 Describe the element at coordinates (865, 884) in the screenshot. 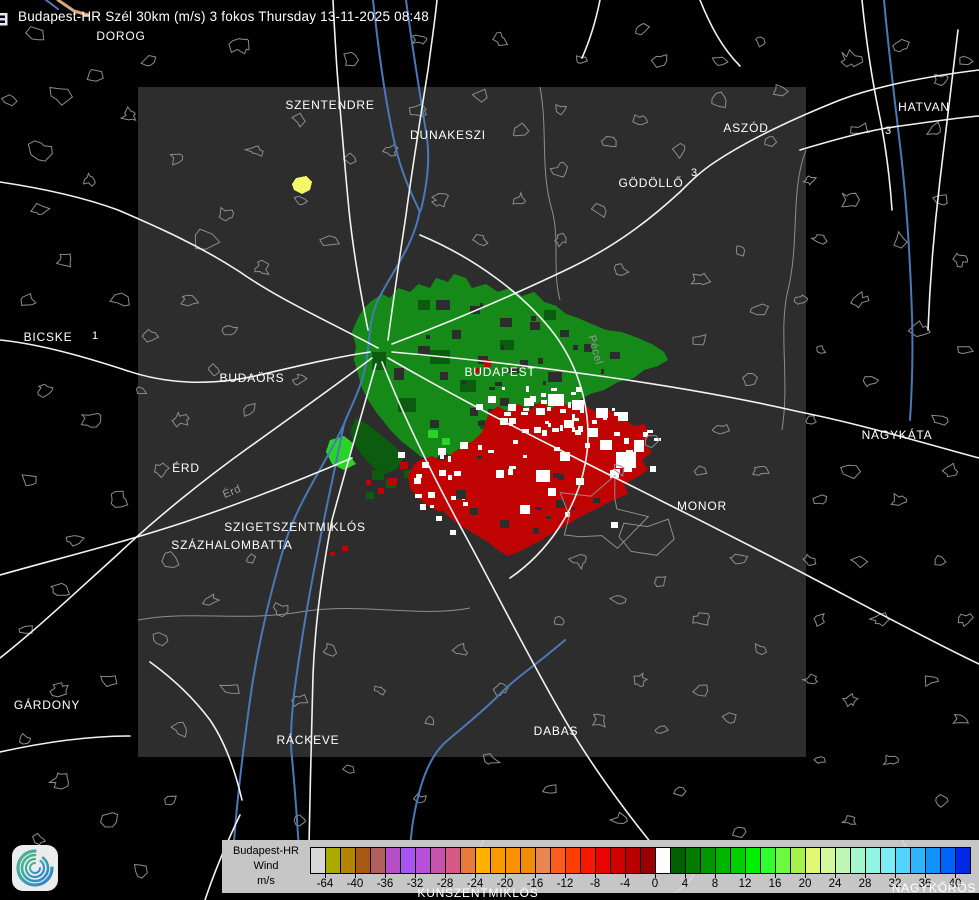

I see `legend-tick-label: 28` at that location.